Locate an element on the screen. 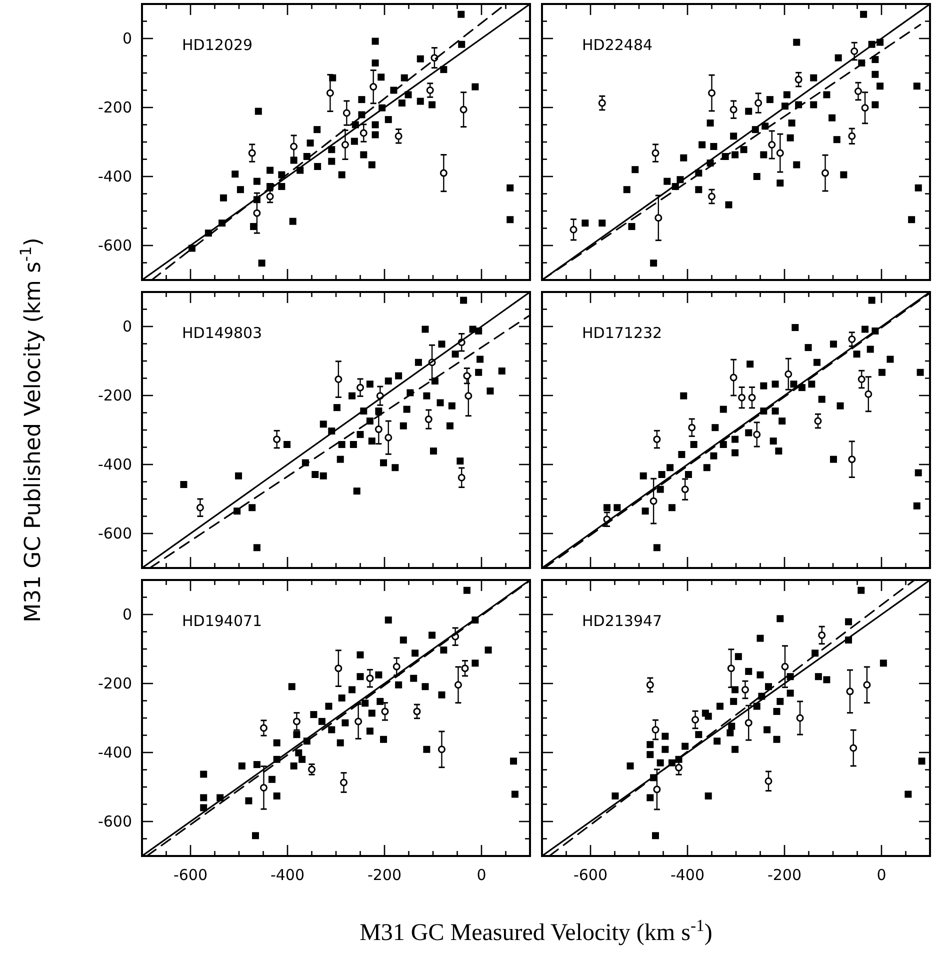 The height and width of the screenshot is (962, 933). text: HD149803 is located at coordinates (222, 333).